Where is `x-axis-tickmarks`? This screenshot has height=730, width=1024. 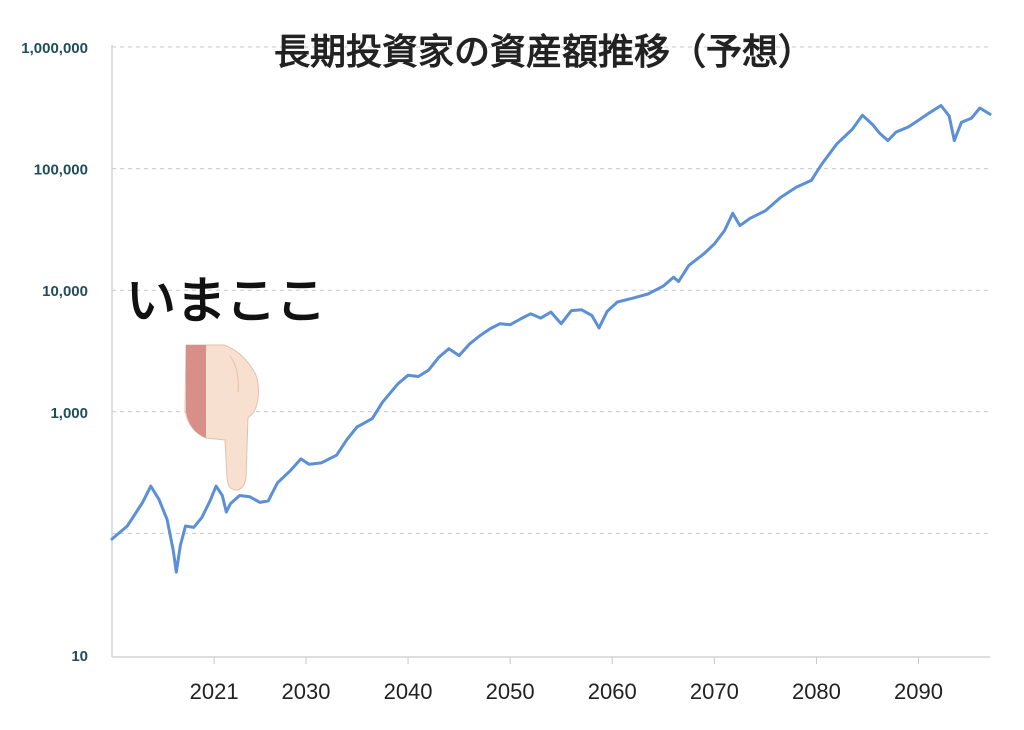
x-axis-tickmarks is located at coordinates (566, 660).